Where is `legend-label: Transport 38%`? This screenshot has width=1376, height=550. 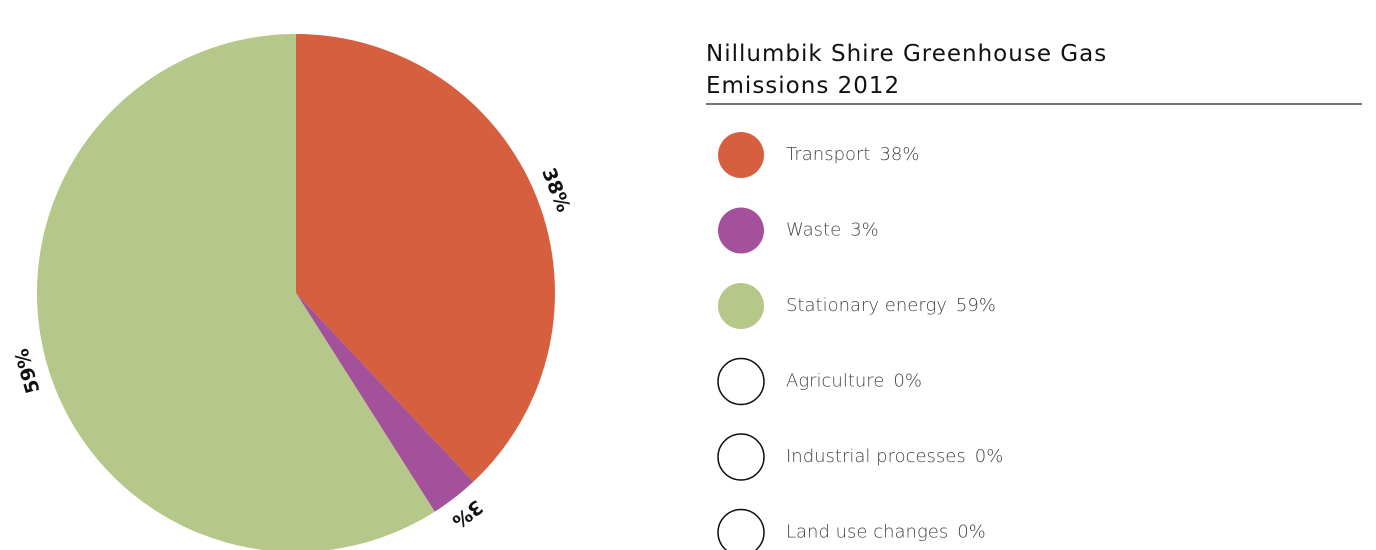 legend-label: Transport 38% is located at coordinates (852, 154).